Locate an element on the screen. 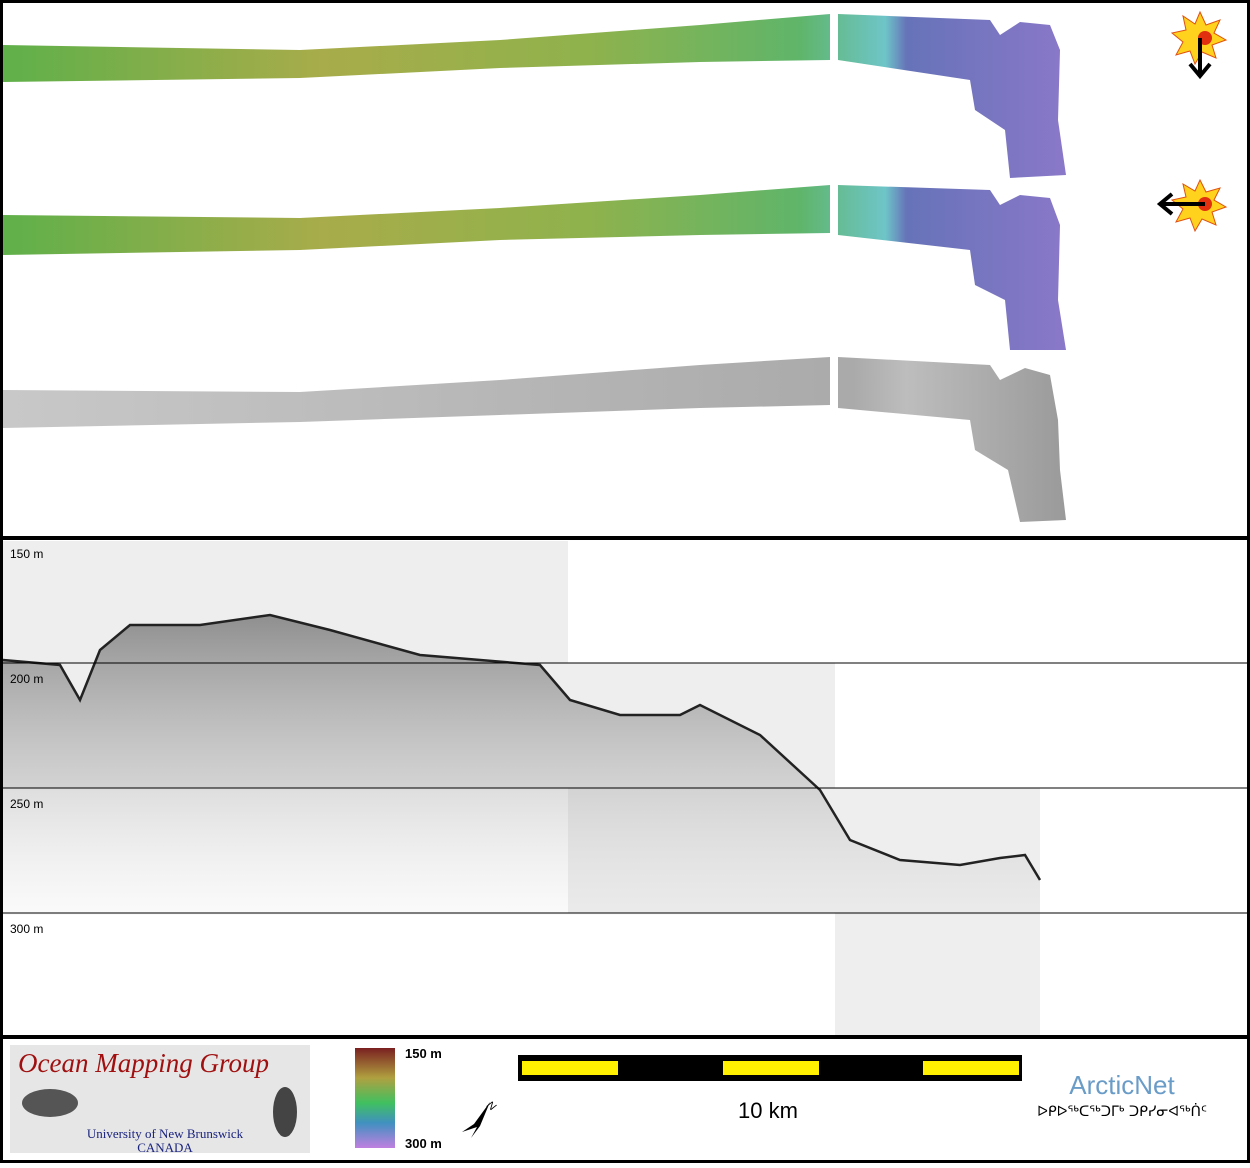 This screenshot has height=1168, width=1250. scale-label: 10 km is located at coordinates (768, 1110).